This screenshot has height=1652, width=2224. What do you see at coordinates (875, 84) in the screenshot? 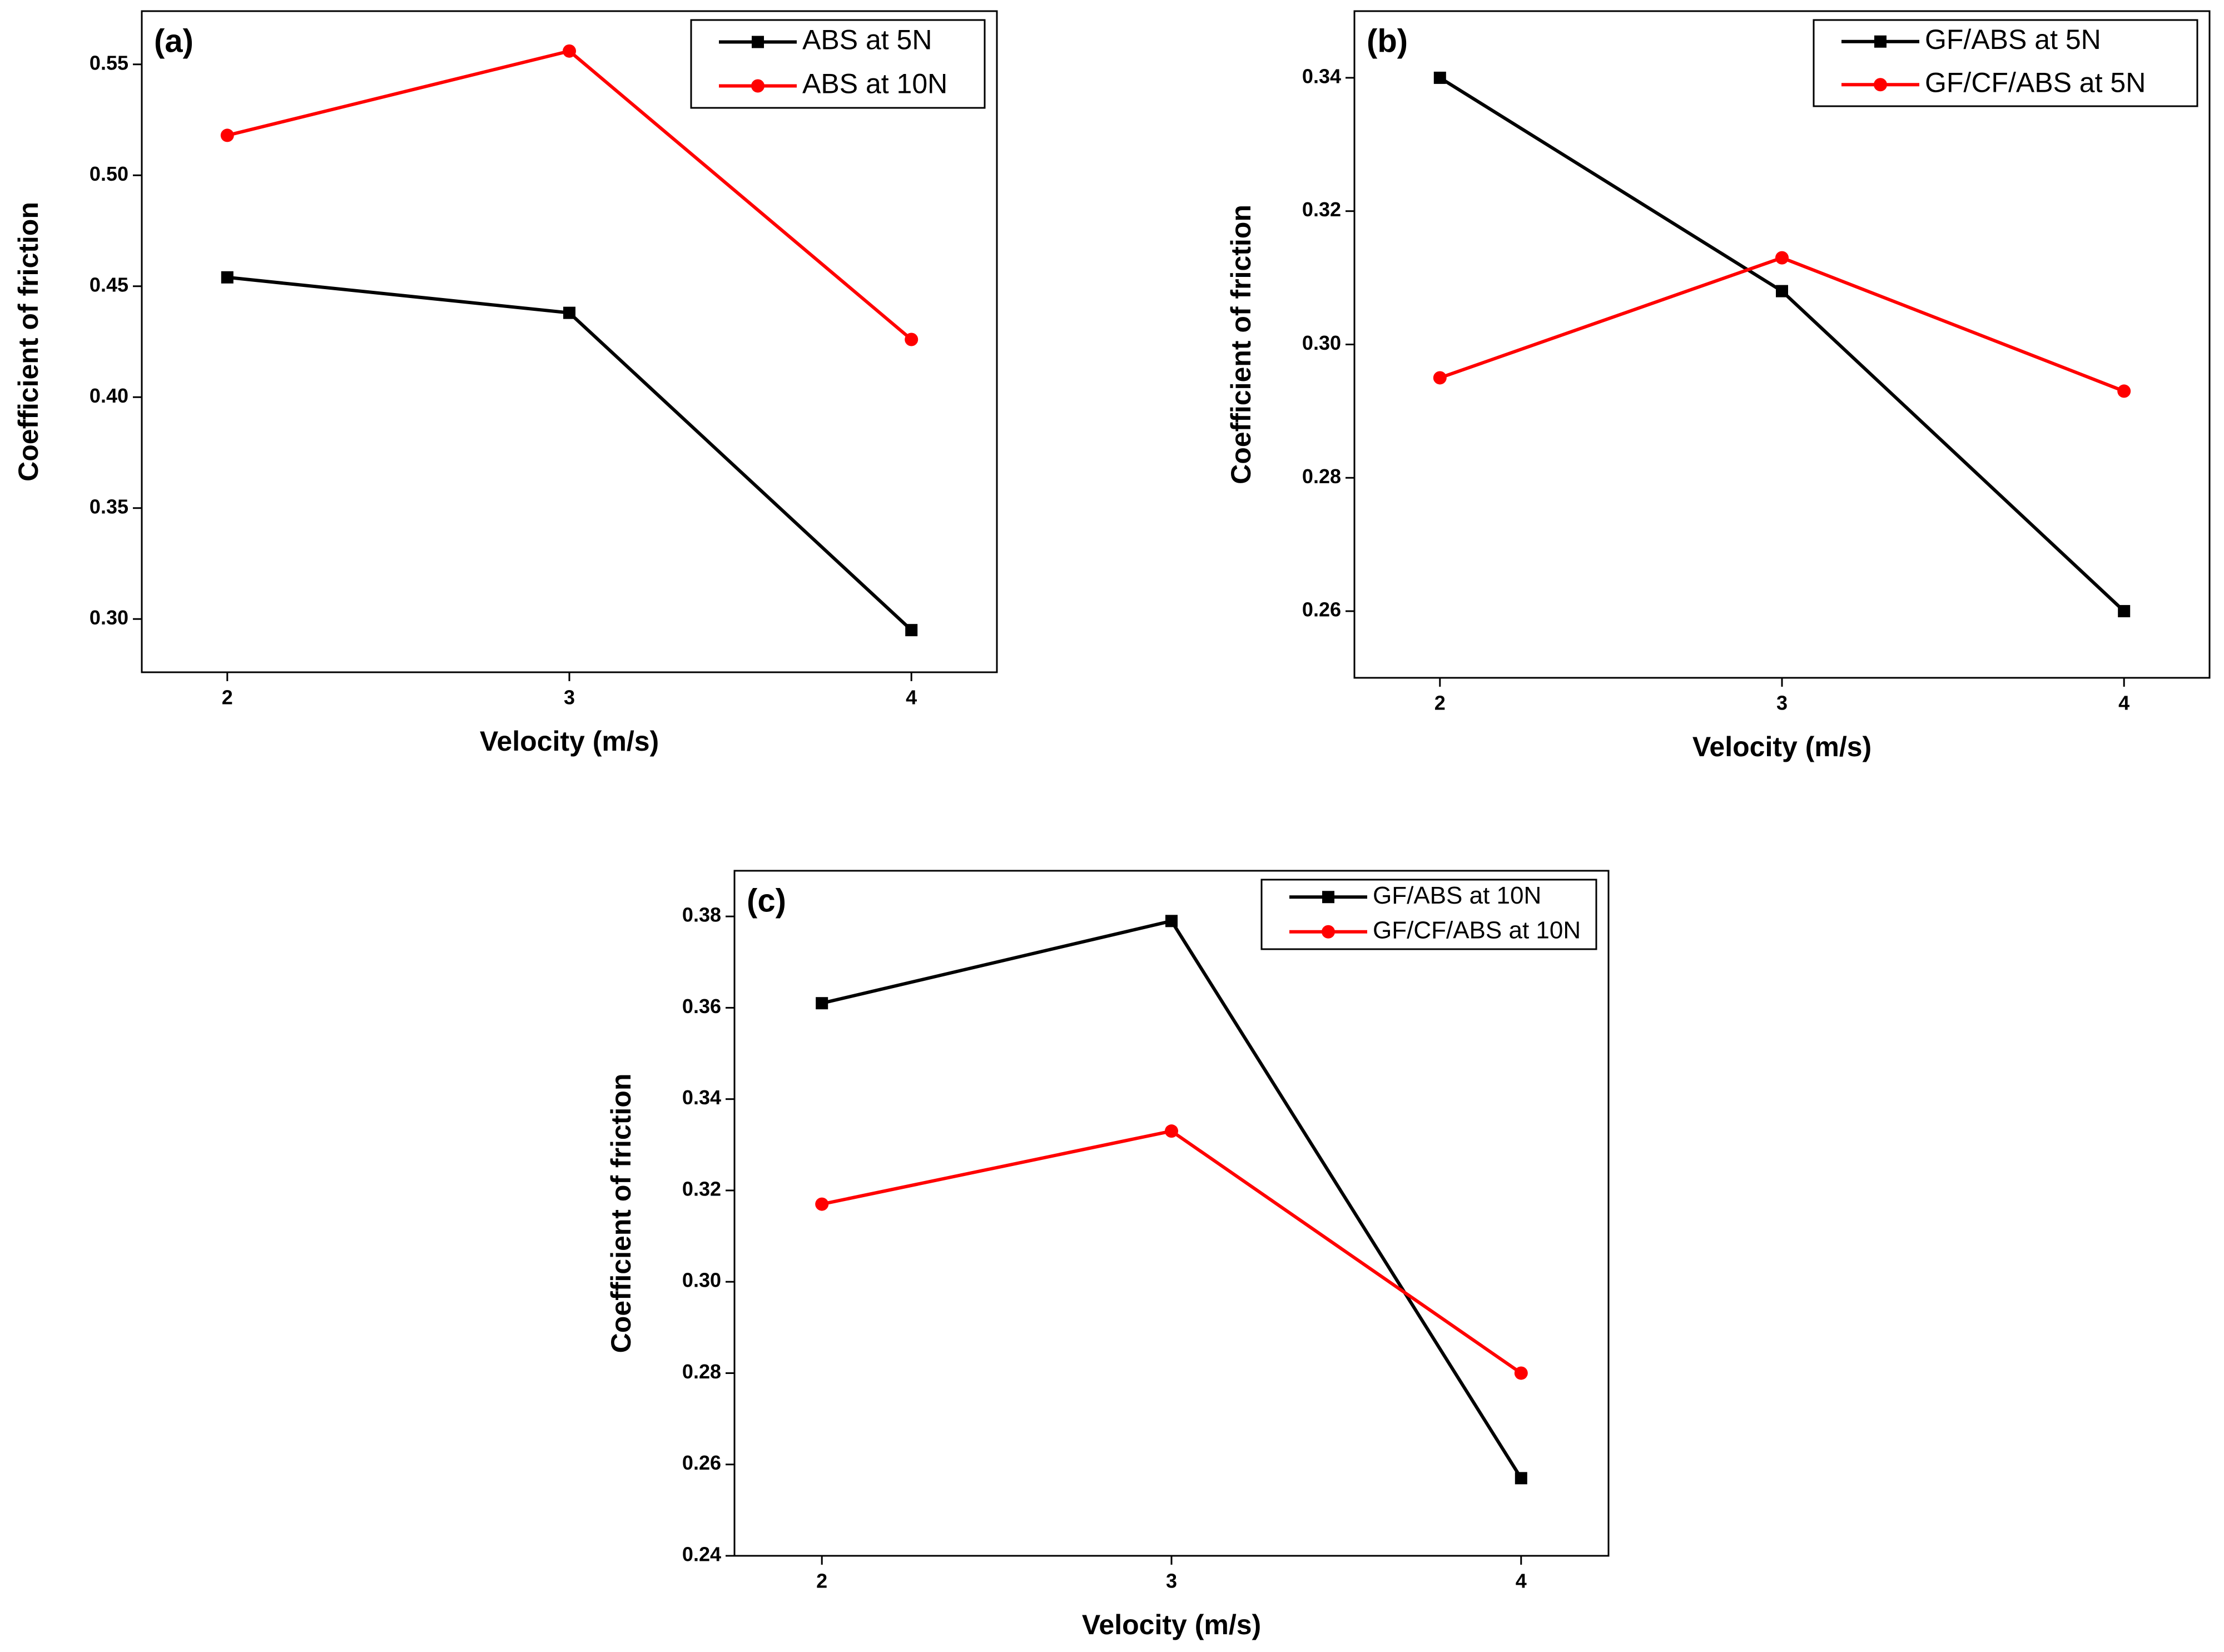
I see `legend-label: ABS at 10N` at bounding box center [875, 84].